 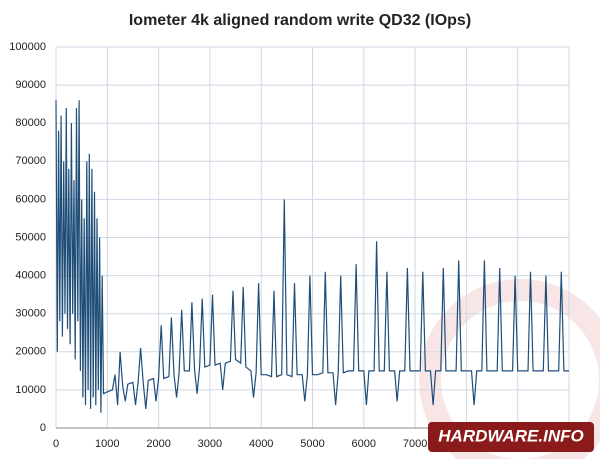 I want to click on watermark: HARDWARE.INFO, so click(x=510, y=435).